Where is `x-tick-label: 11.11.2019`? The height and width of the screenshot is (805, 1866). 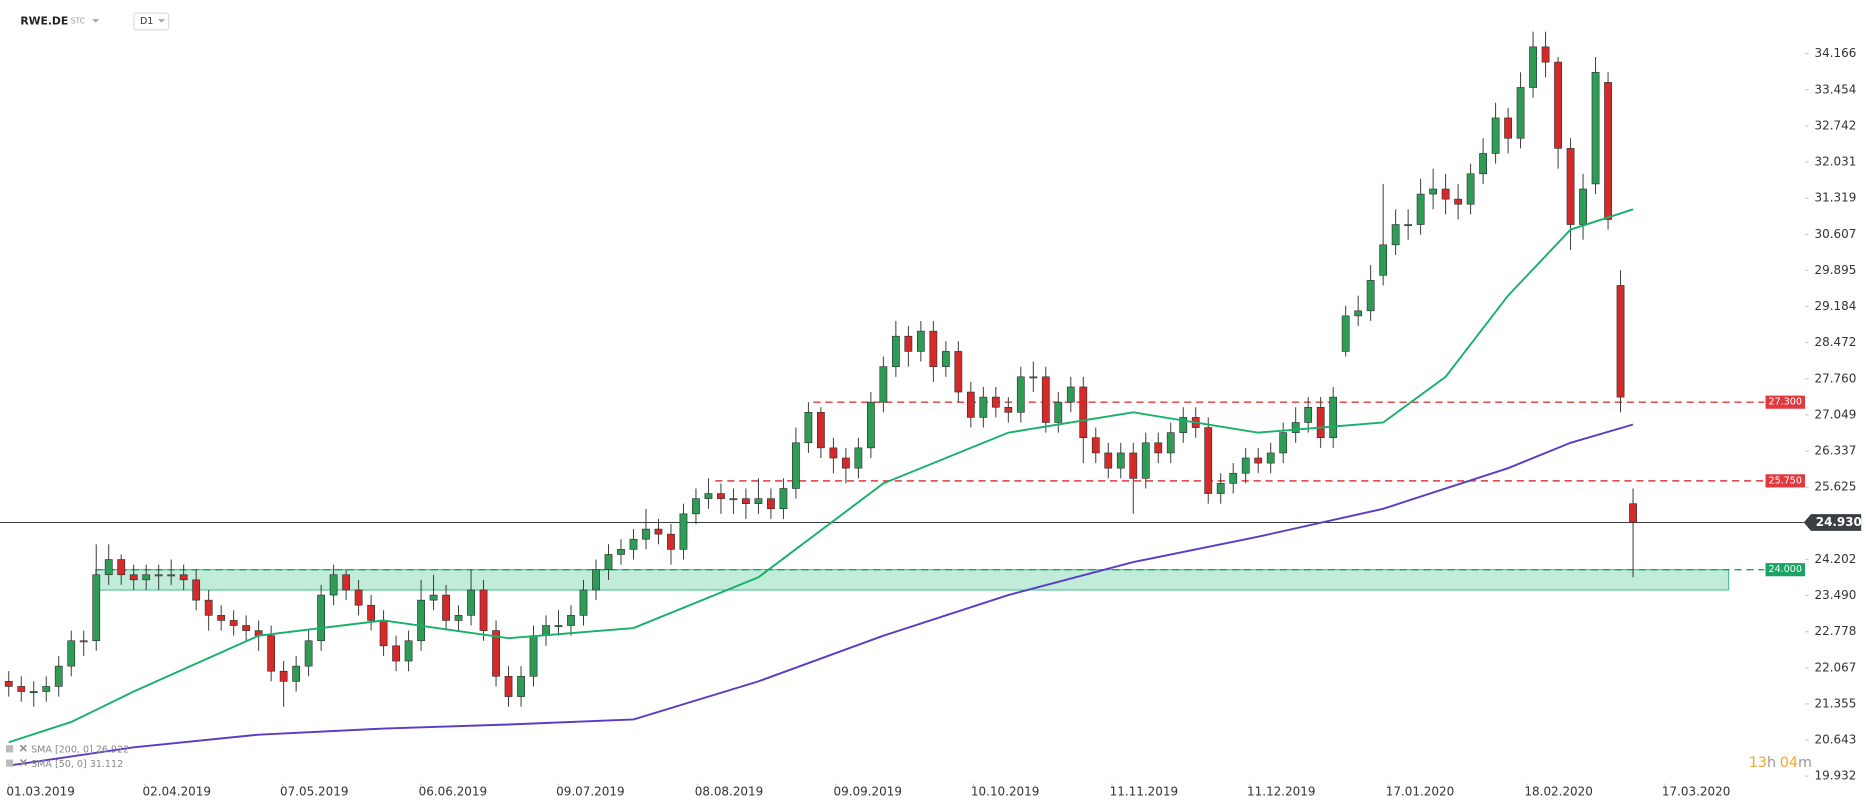 x-tick-label: 11.11.2019 is located at coordinates (1144, 791).